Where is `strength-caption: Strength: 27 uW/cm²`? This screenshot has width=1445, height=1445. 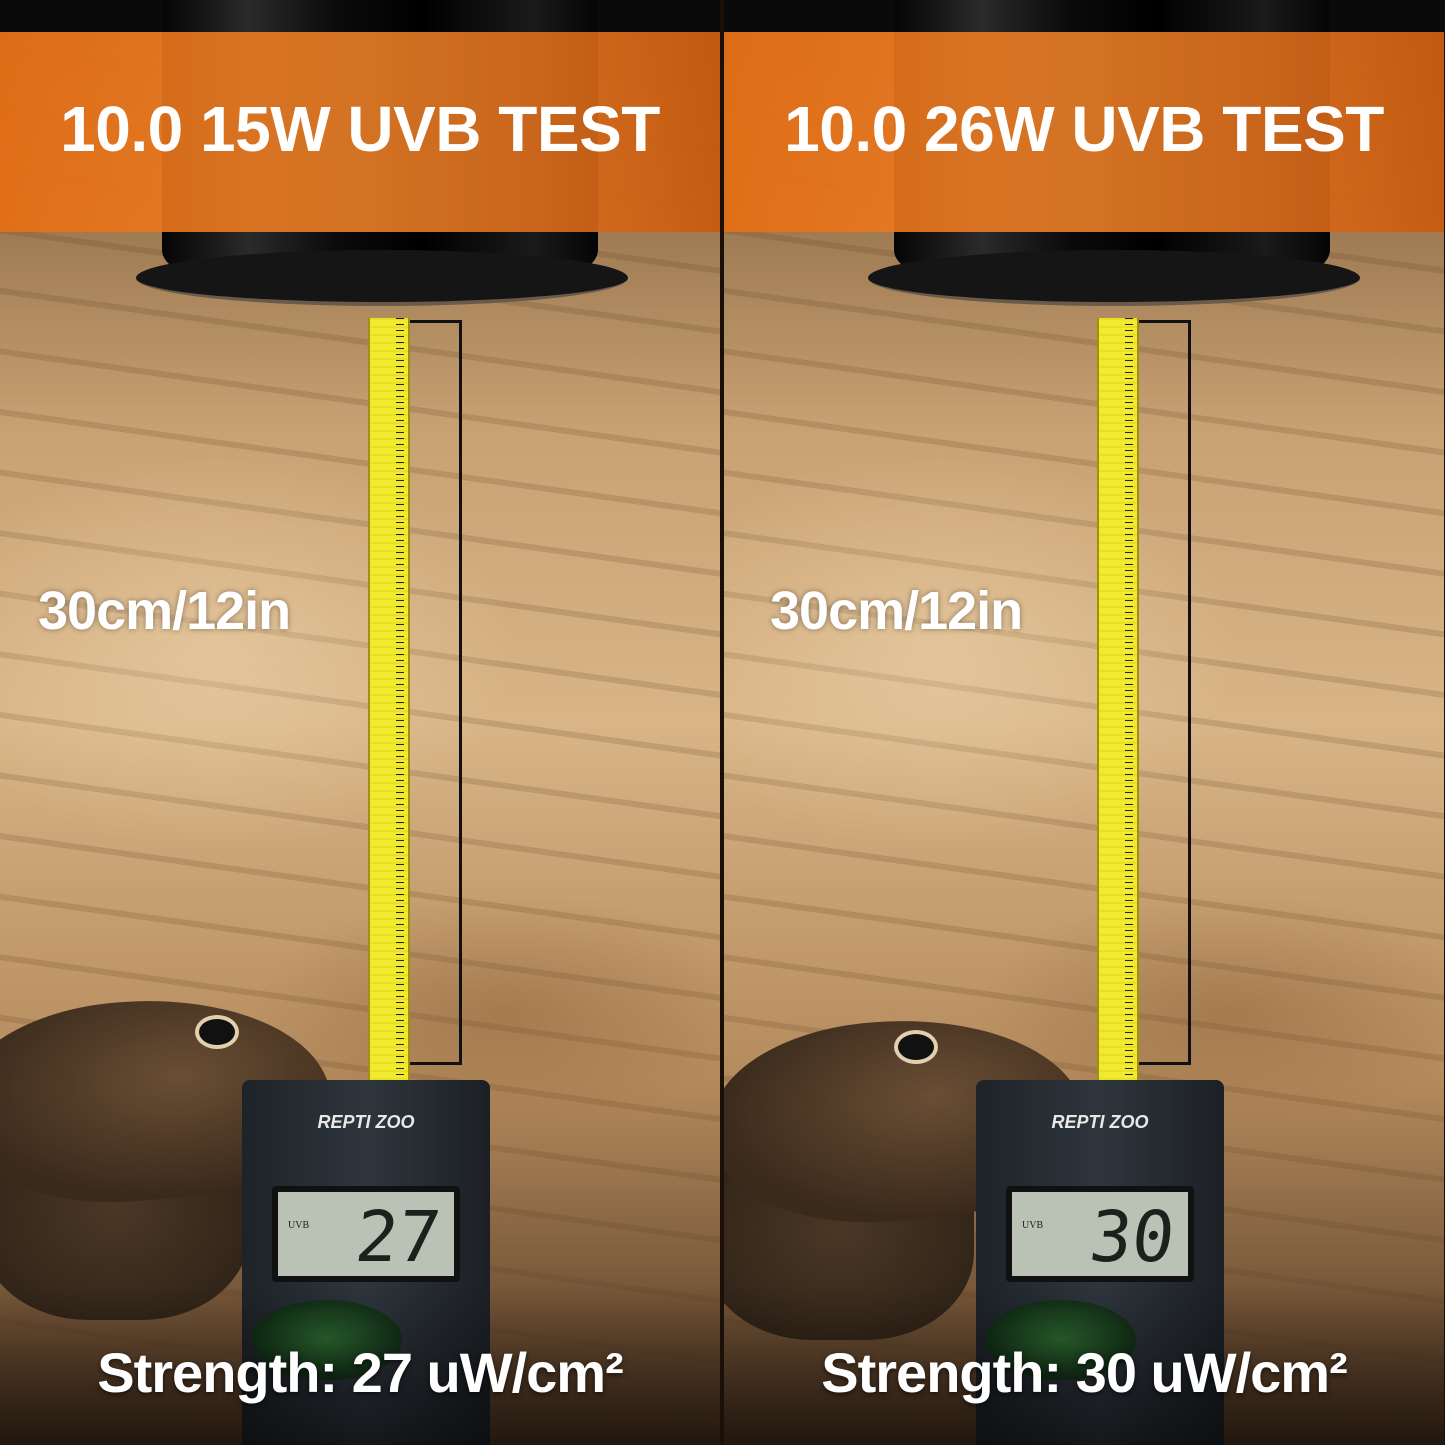
strength-caption: Strength: 27 uW/cm² is located at coordinates (360, 1372).